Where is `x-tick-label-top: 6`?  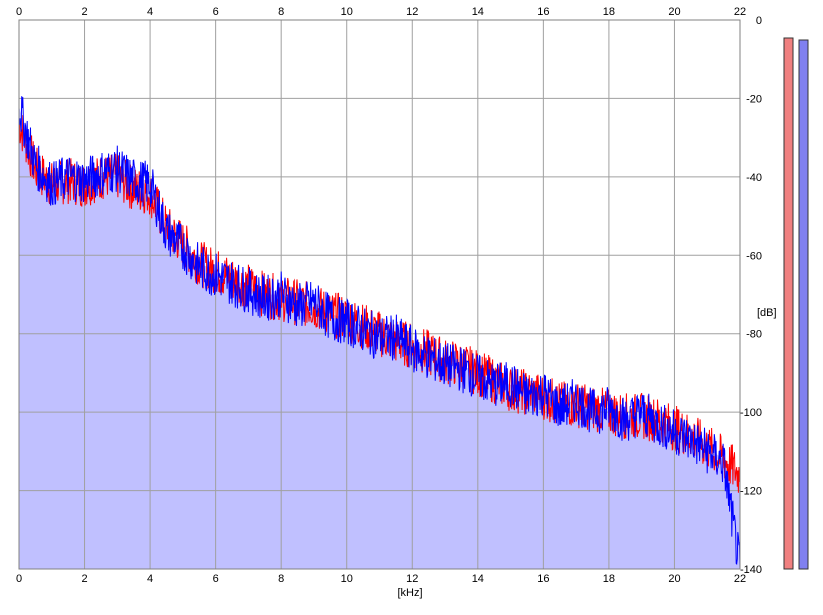 x-tick-label-top: 6 is located at coordinates (216, 12).